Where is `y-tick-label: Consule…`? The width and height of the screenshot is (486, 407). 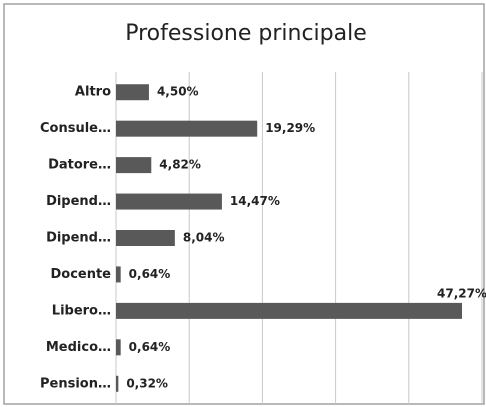
y-tick-label: Consule… is located at coordinates (75, 128).